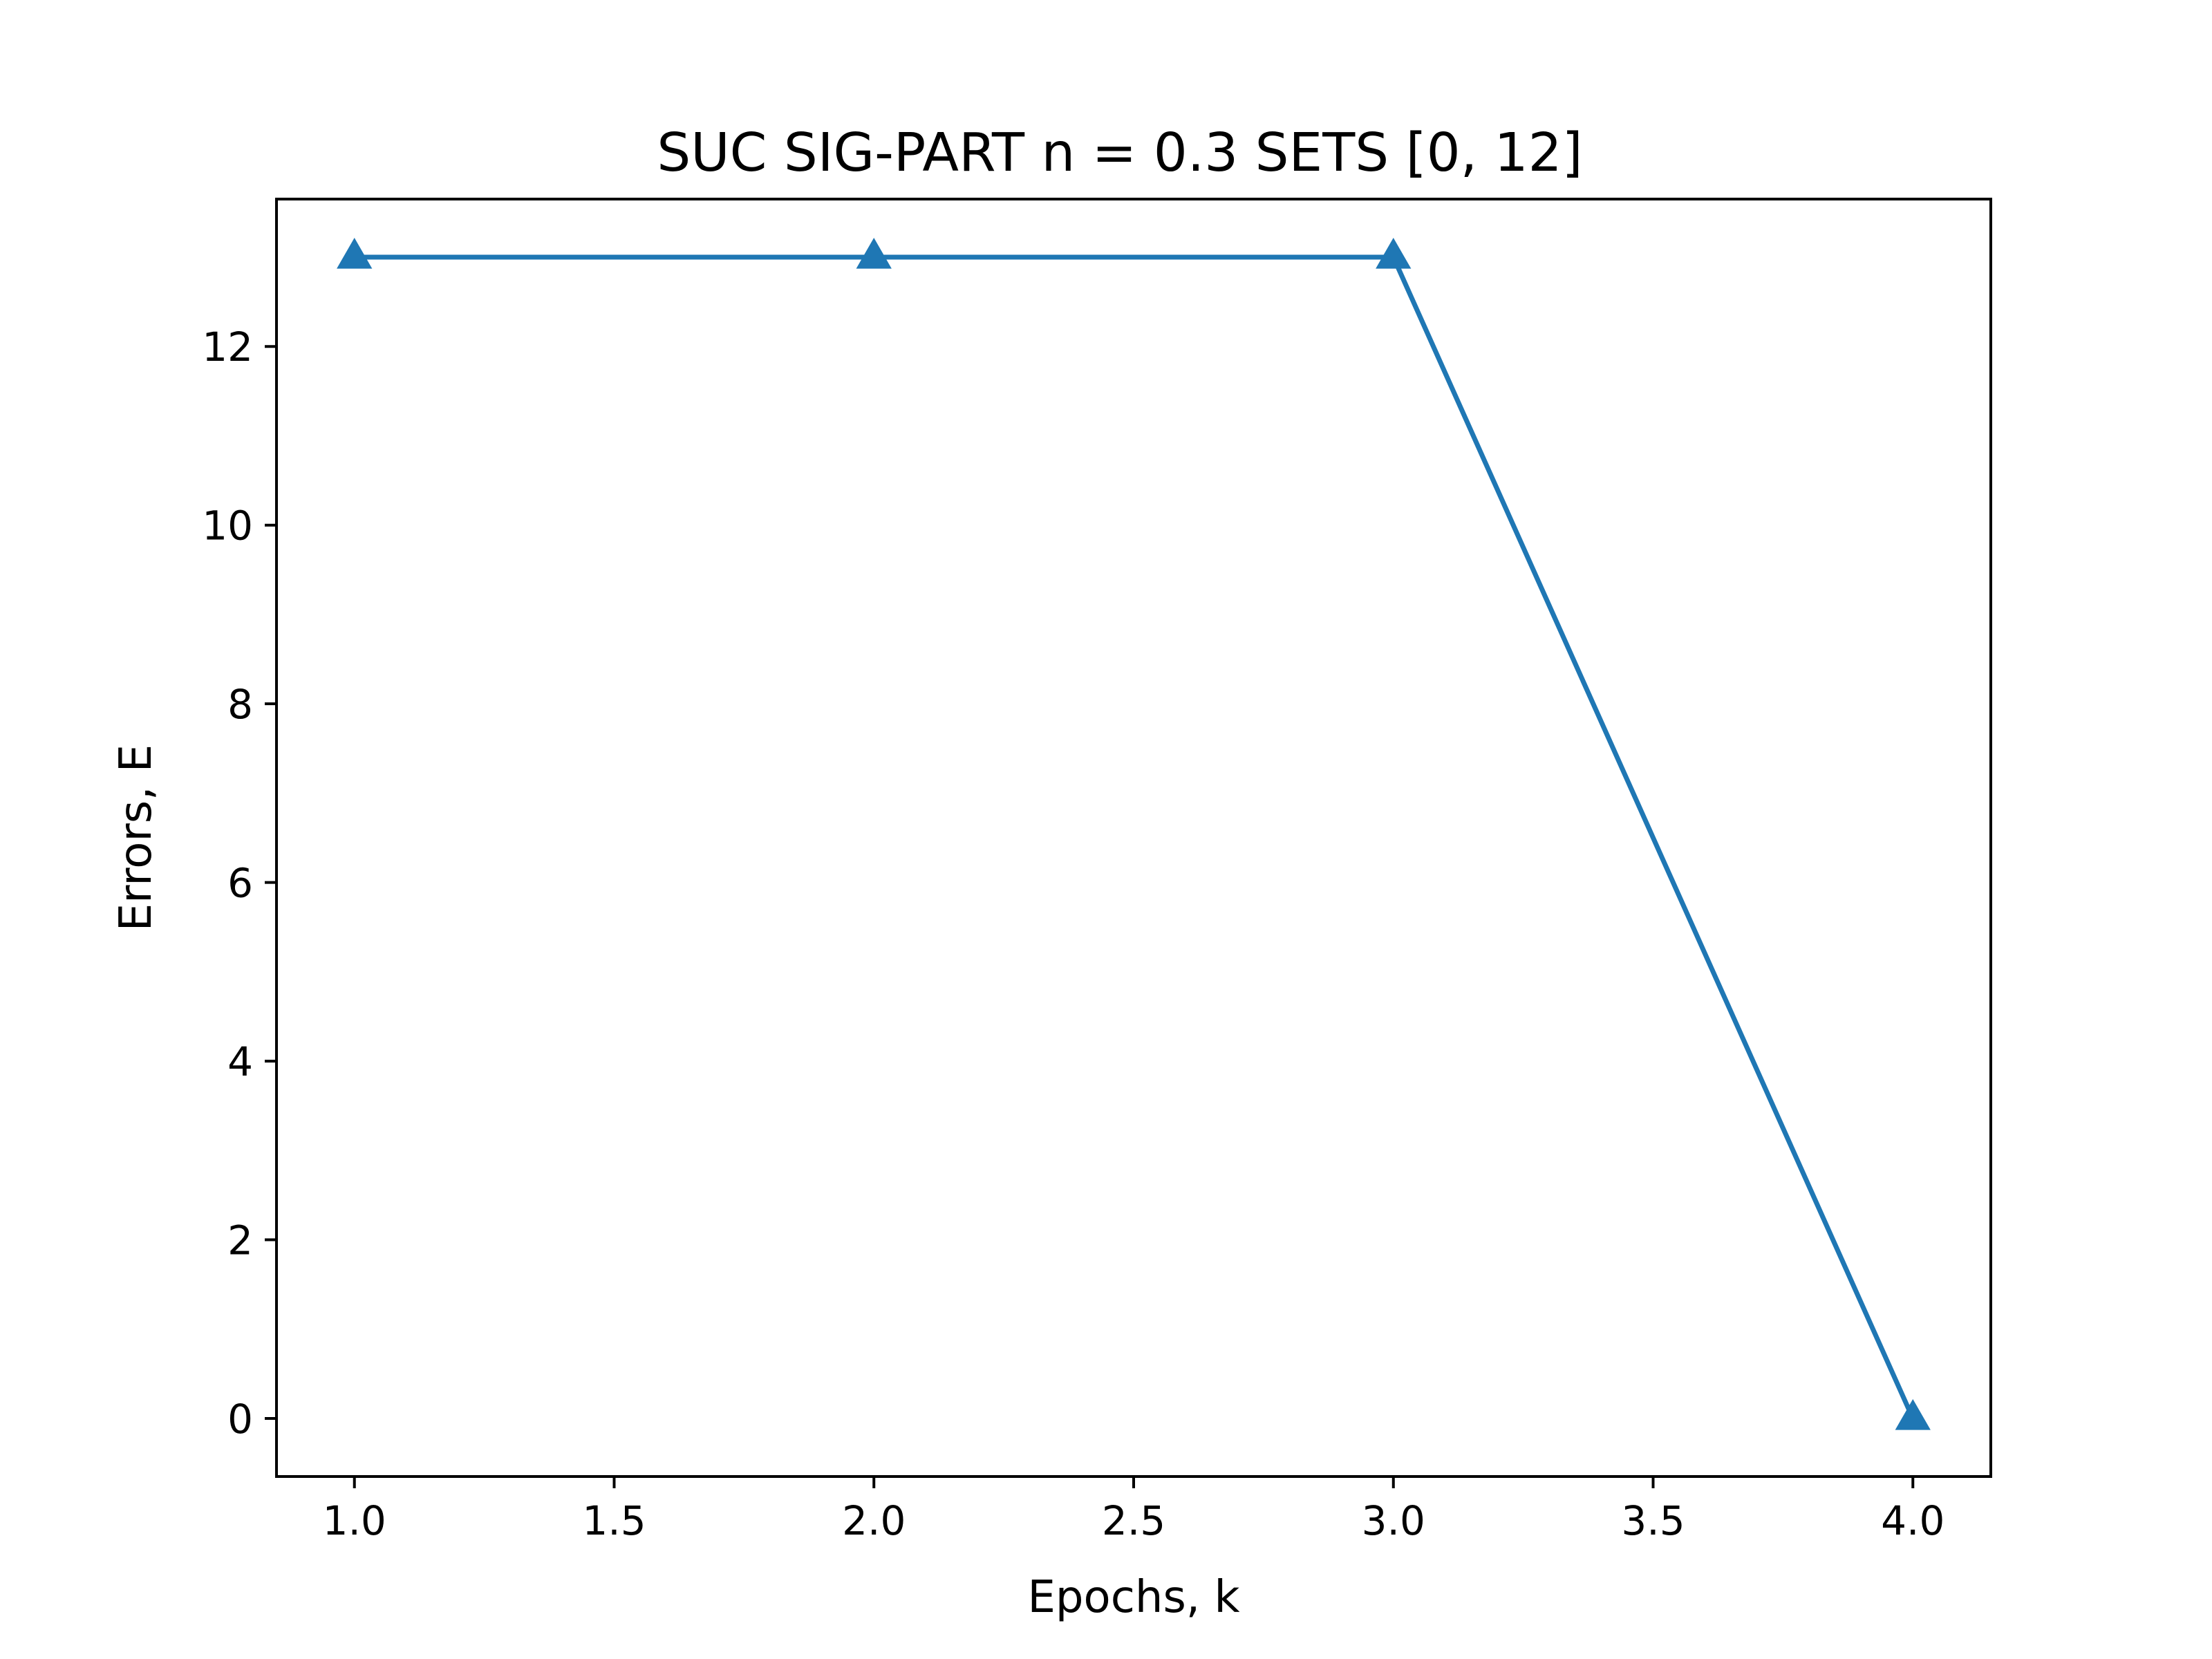 This screenshot has height=1659, width=2212. Describe the element at coordinates (354, 1521) in the screenshot. I see `x-tick-label: 1.0` at that location.